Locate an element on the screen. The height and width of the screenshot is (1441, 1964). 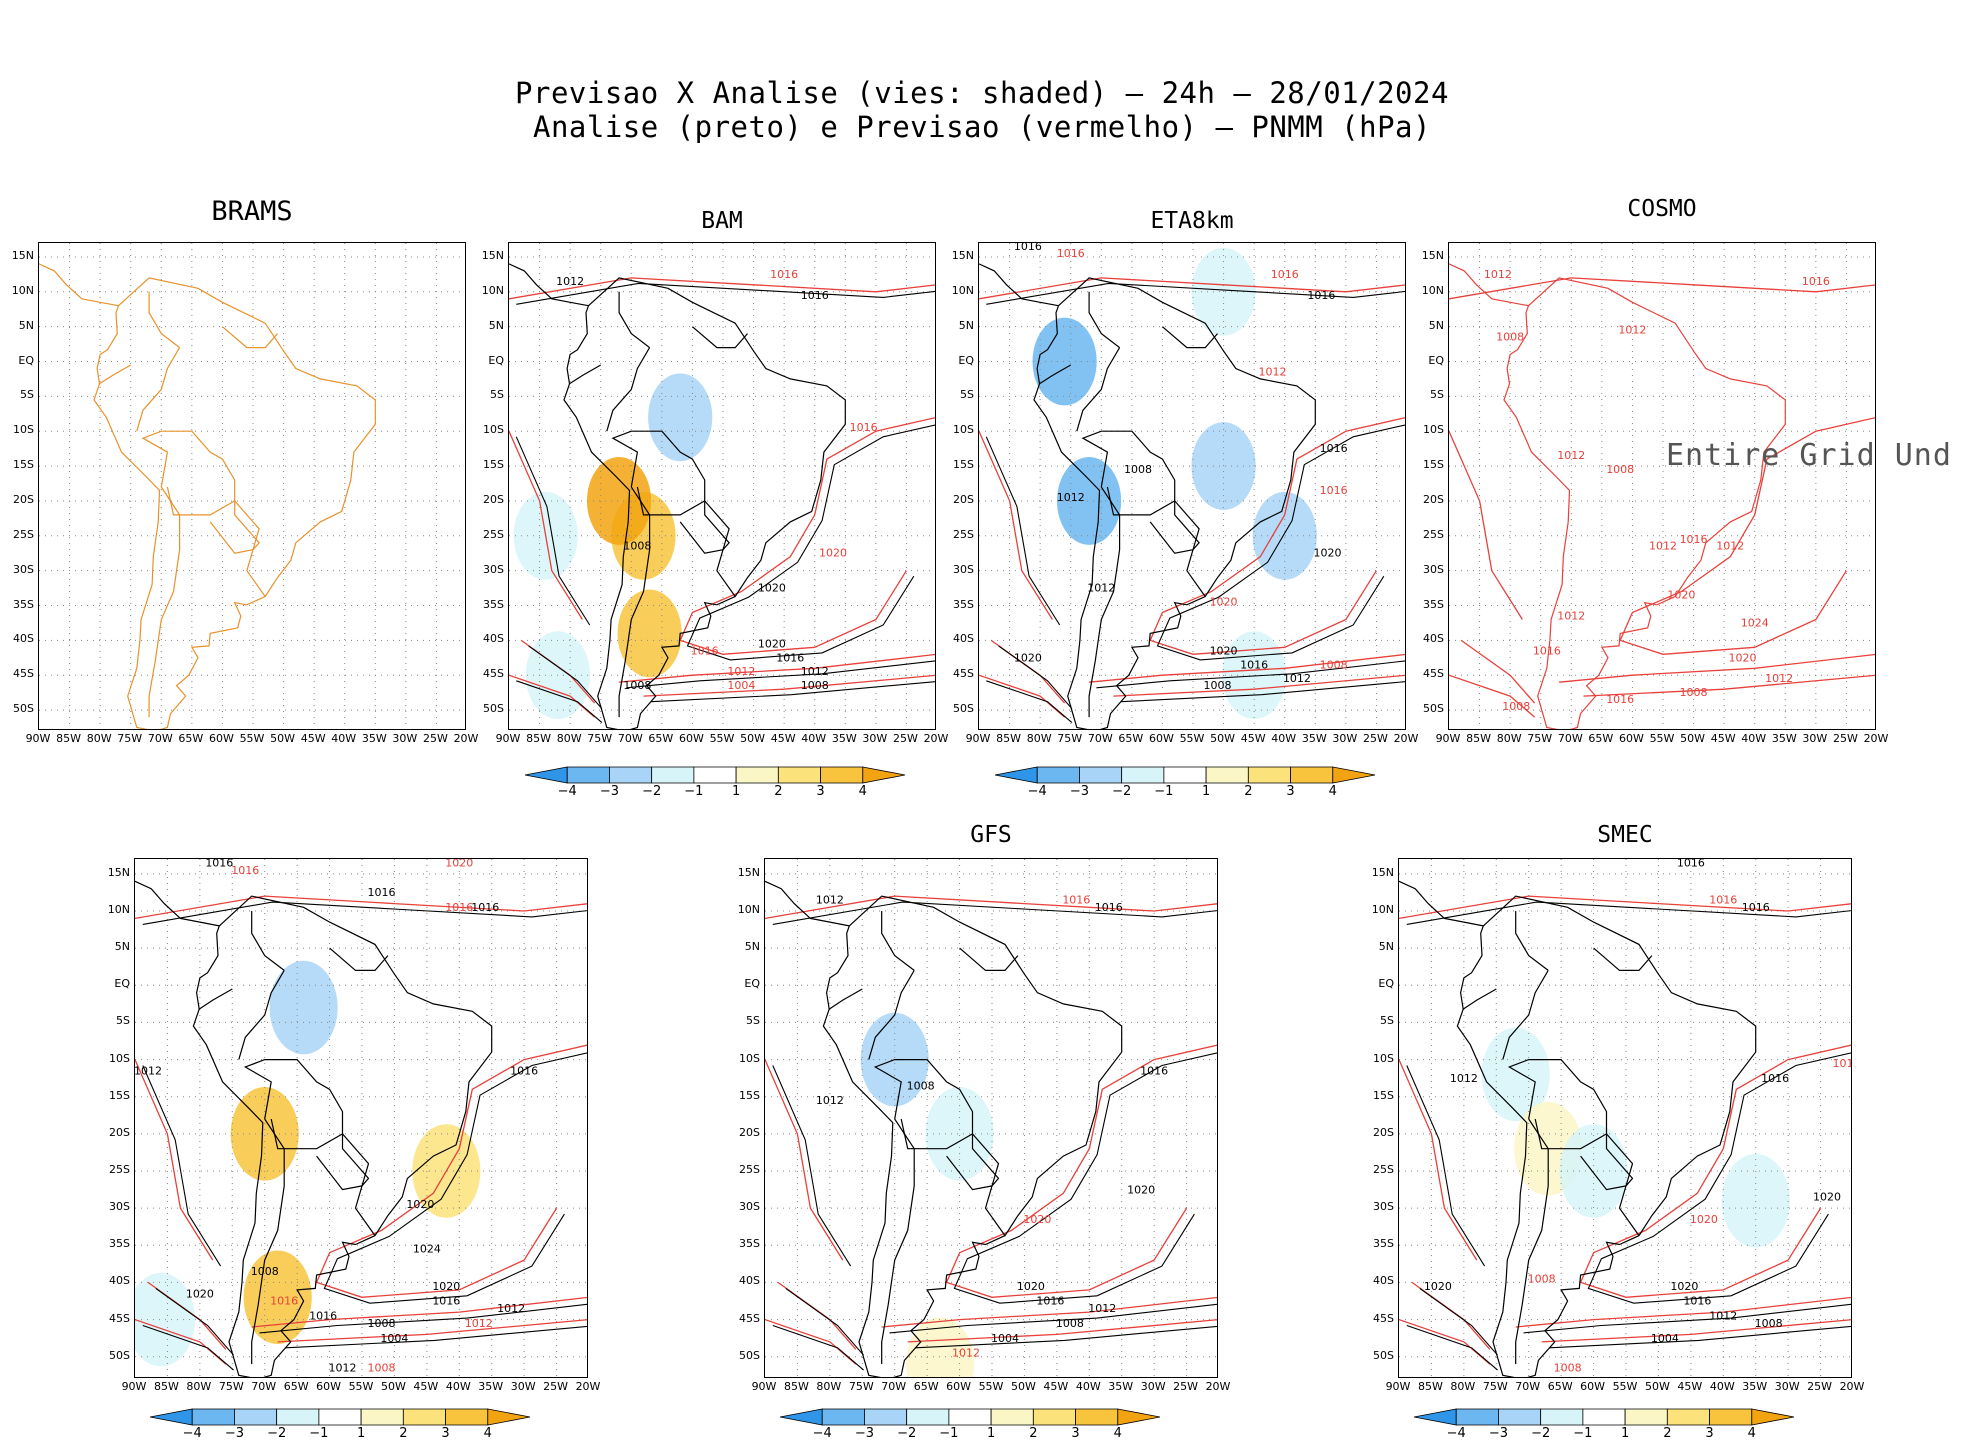
x-tick-label: 70W is located at coordinates (630, 738).